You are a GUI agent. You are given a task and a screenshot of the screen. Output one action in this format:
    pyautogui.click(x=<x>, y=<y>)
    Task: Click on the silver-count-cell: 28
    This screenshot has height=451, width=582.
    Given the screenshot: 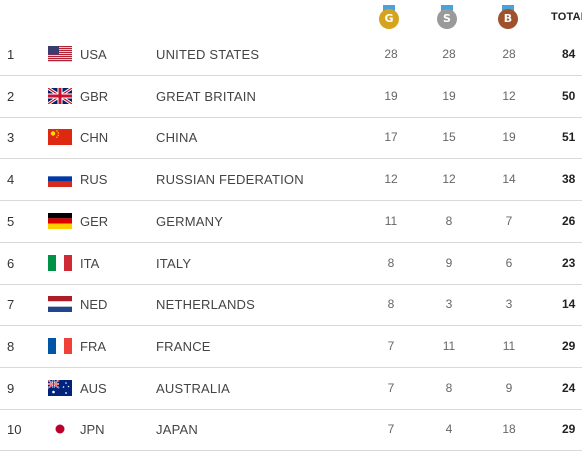 What is the action you would take?
    pyautogui.click(x=449, y=54)
    